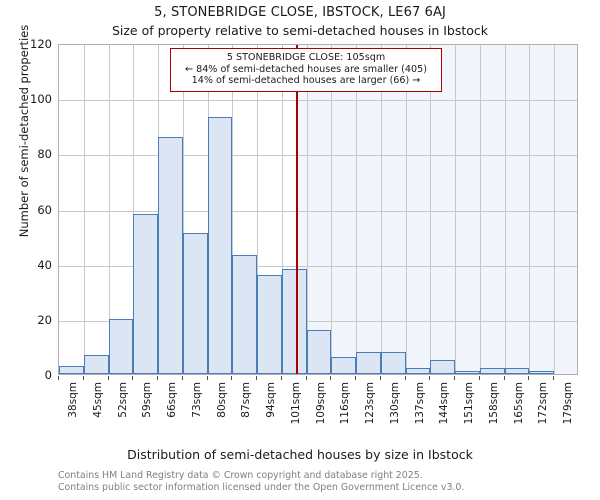 The image size is (600, 500). Describe the element at coordinates (41, 44) in the screenshot. I see `y-tick-label: 120` at that location.